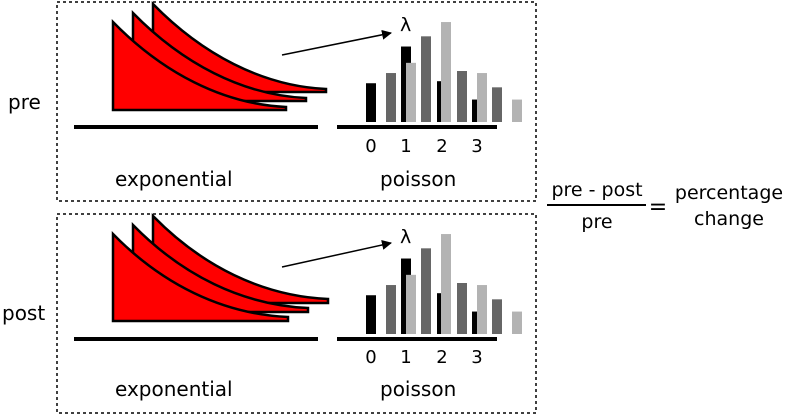 This screenshot has width=788, height=415. Describe the element at coordinates (476, 146) in the screenshot. I see `pre-tick-3: 3` at that location.